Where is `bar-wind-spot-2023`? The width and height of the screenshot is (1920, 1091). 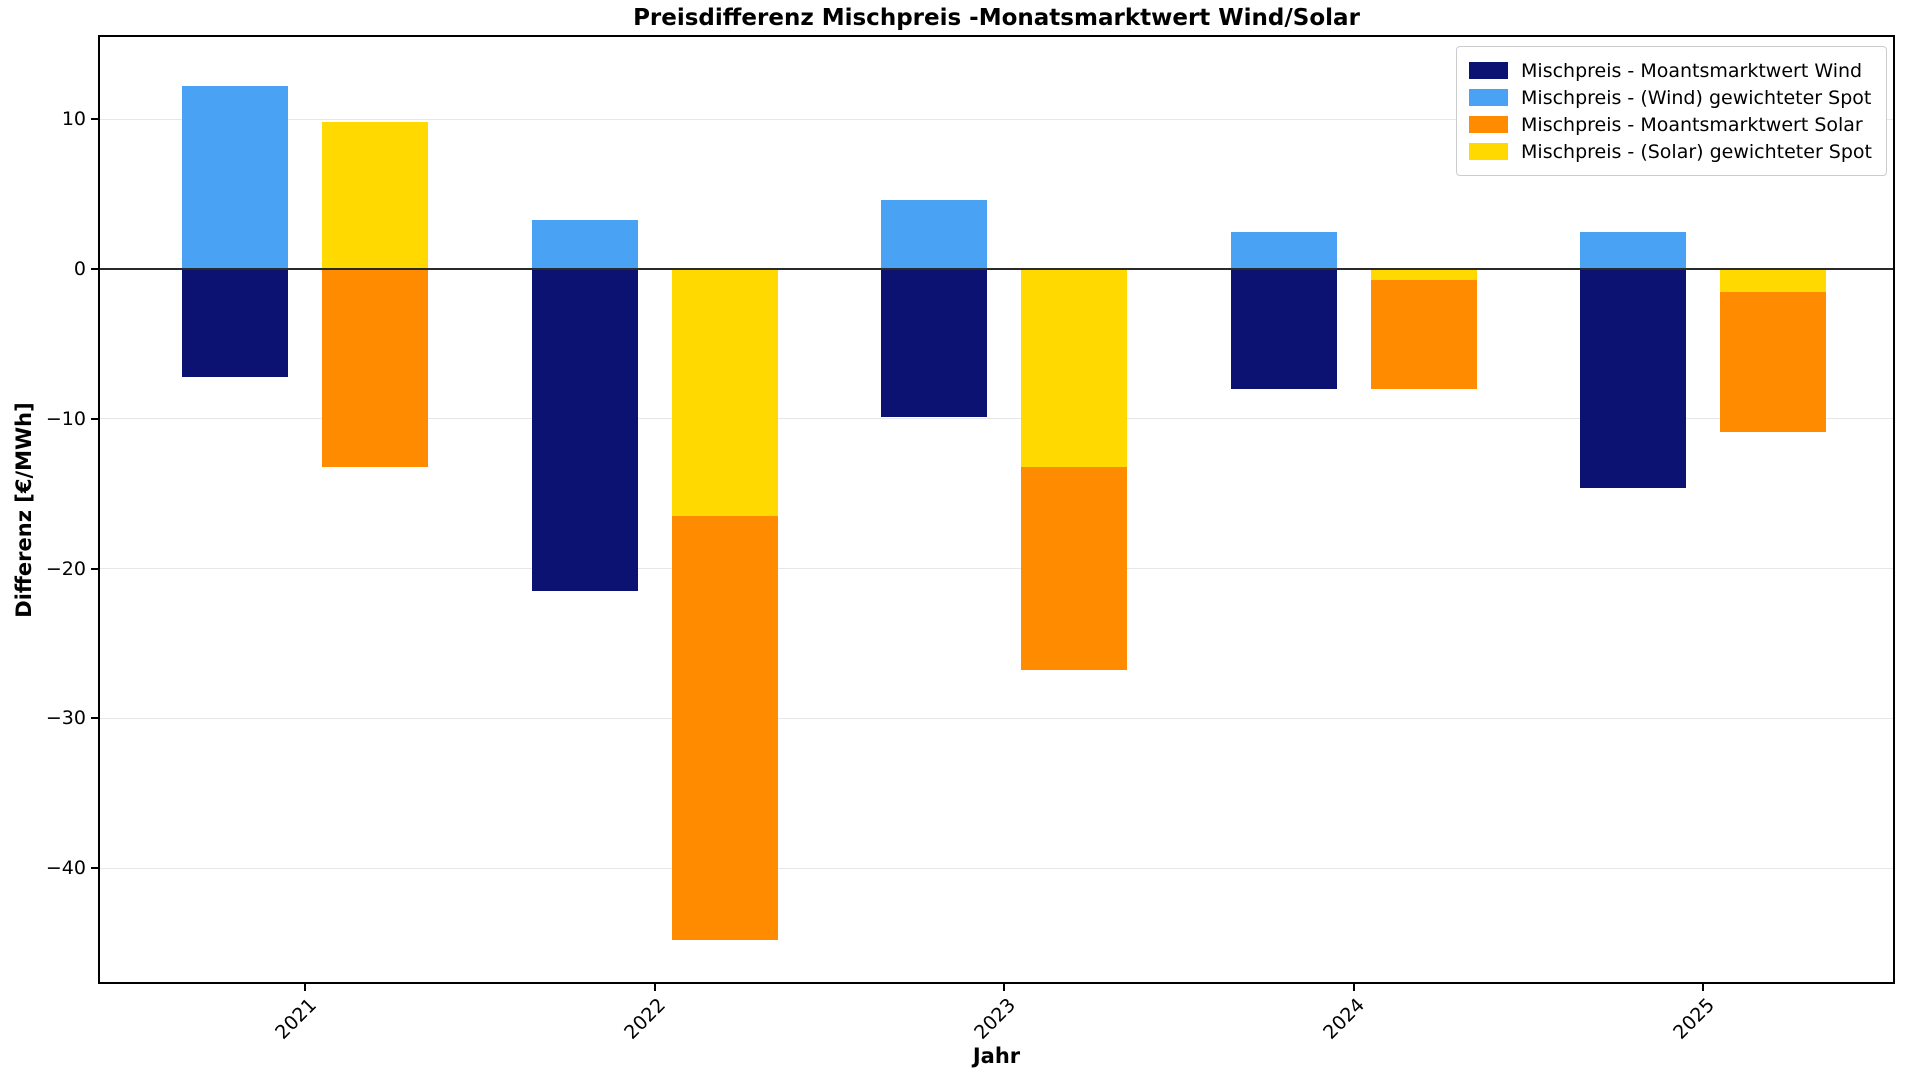 bar-wind-spot-2023 is located at coordinates (934, 235).